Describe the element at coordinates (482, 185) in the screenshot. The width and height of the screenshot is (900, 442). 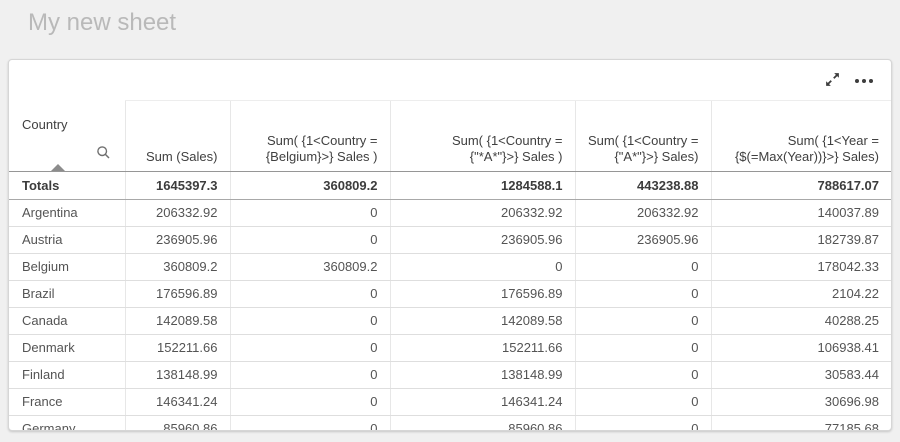
I see `totals-value: 1284588.1` at that location.